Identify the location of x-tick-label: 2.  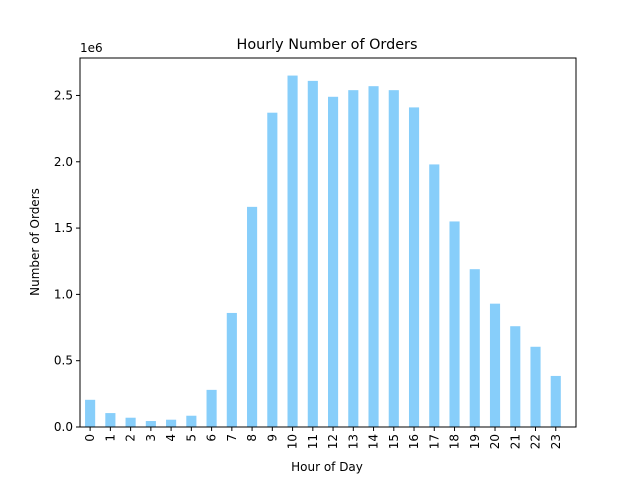
(131, 438).